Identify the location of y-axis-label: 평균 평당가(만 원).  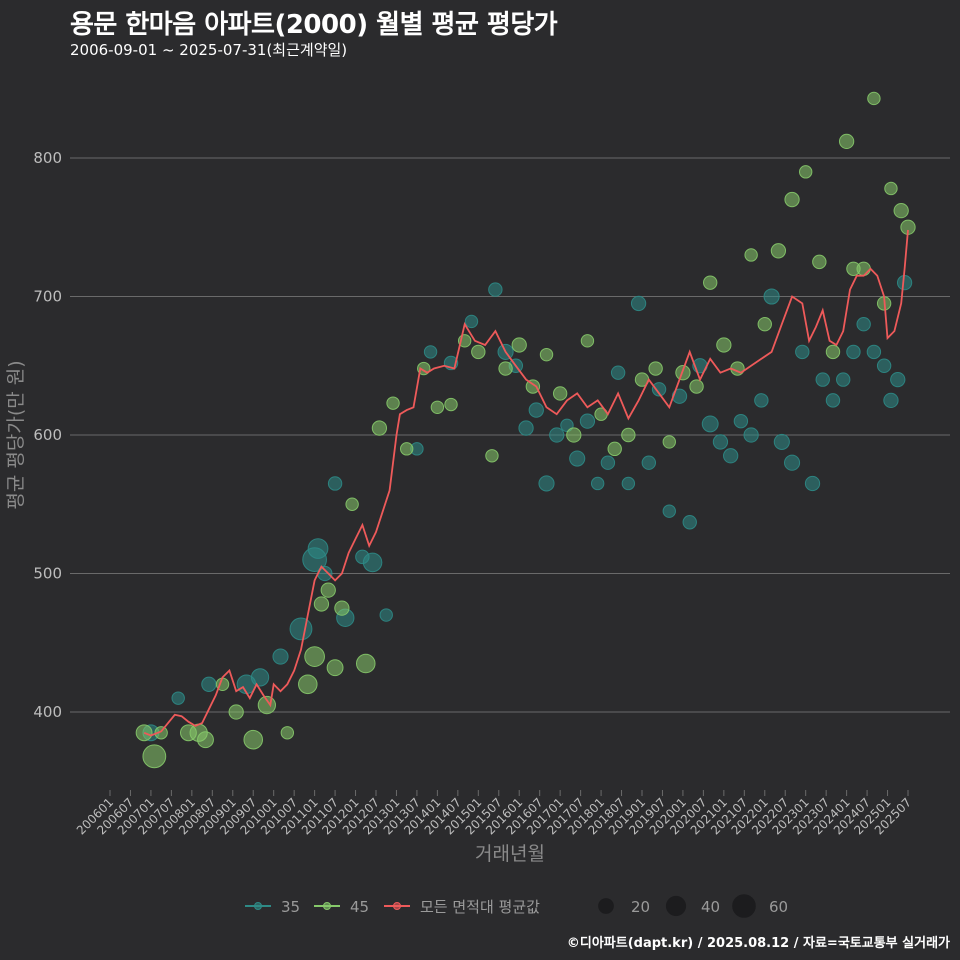
(16, 434).